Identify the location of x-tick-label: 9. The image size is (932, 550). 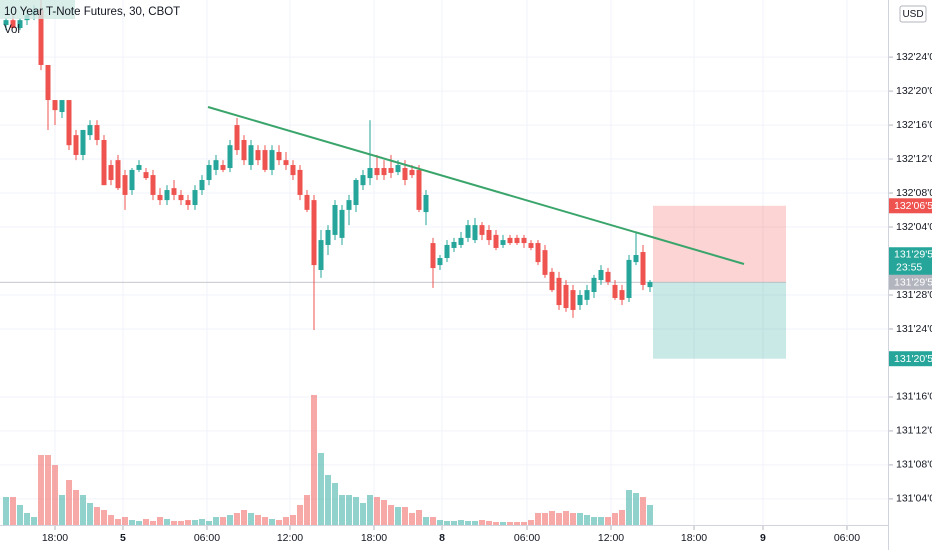
(763, 538).